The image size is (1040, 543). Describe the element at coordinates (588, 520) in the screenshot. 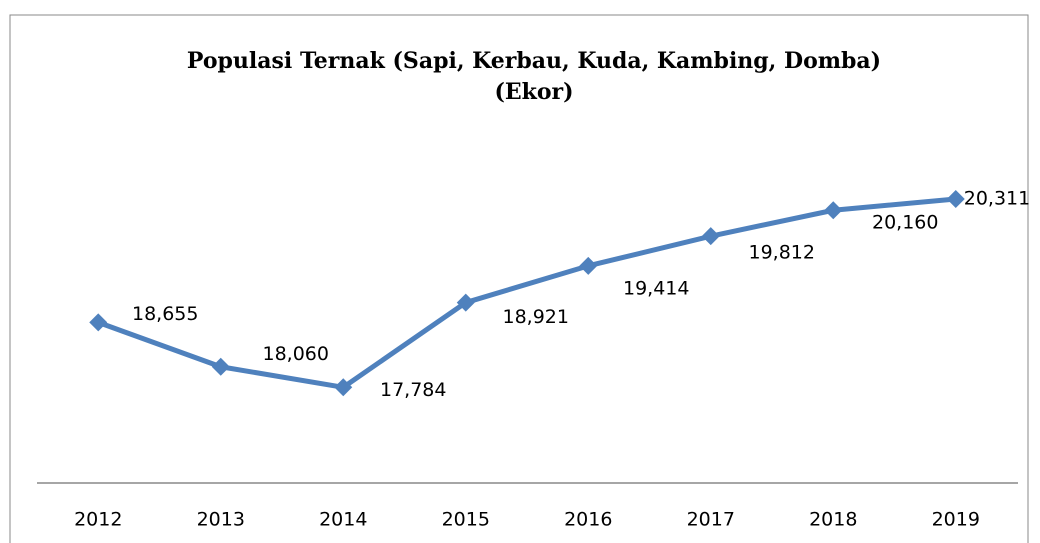

I see `x-tick-label: 2016` at that location.